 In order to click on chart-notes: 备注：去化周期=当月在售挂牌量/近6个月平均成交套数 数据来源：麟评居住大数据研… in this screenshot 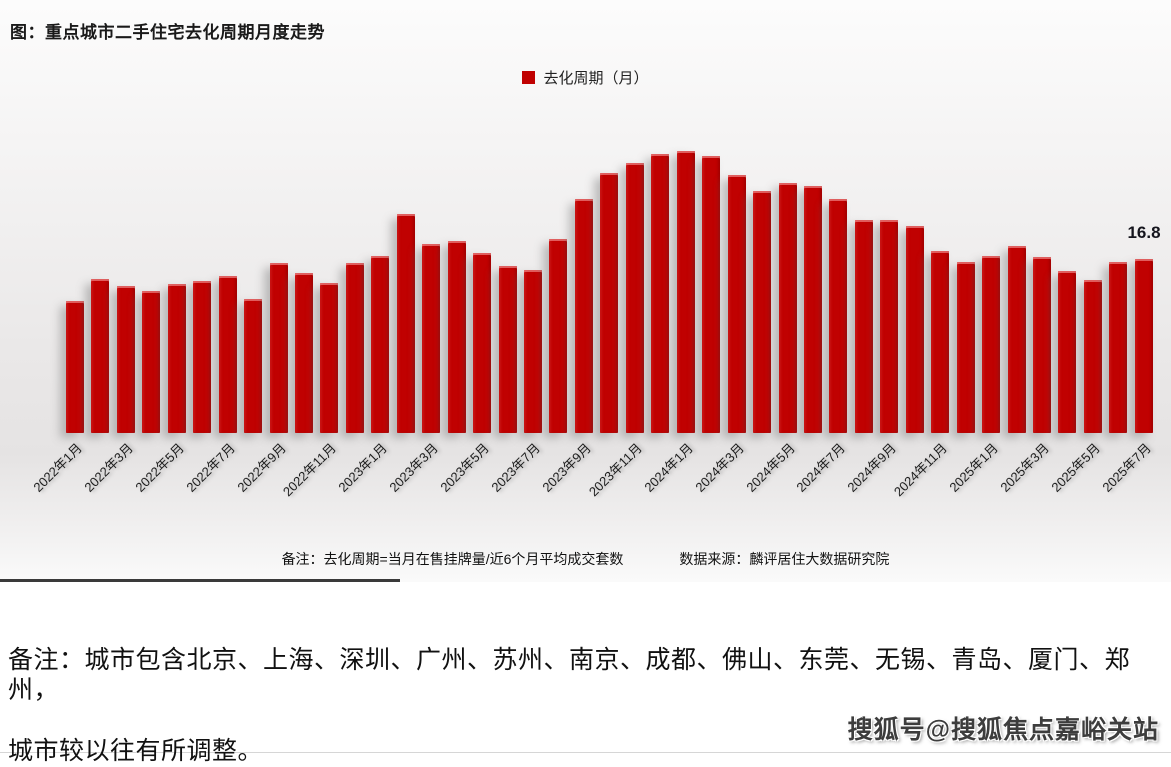, I will do `click(585, 559)`.